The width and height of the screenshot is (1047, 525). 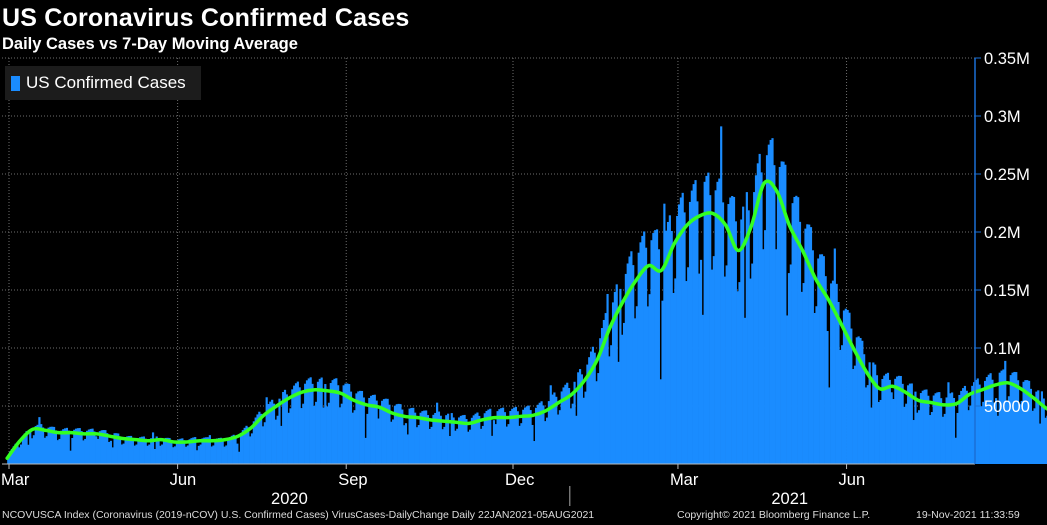 What do you see at coordinates (1007, 291) in the screenshot?
I see `y-tick-label: 0.15M` at bounding box center [1007, 291].